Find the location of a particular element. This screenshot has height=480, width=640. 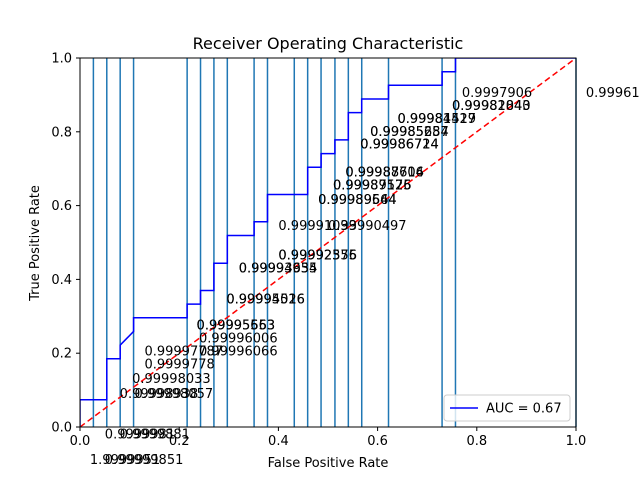

threshold-label-35: 0.9997906 is located at coordinates (497, 93).